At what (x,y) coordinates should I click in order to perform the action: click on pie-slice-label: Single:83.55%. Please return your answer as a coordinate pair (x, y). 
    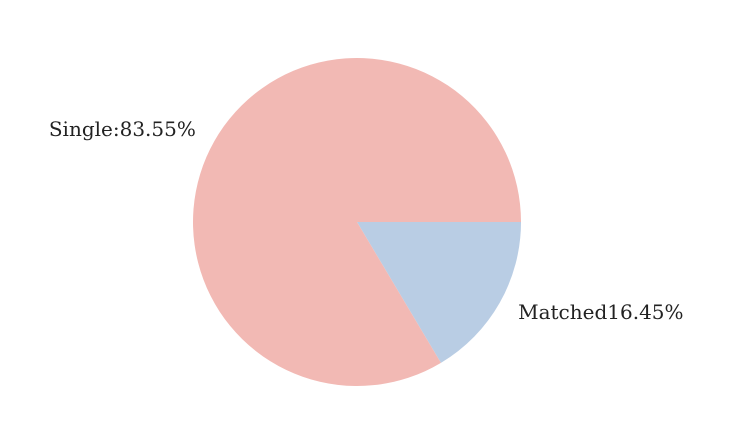
    Looking at the image, I should click on (122, 129).